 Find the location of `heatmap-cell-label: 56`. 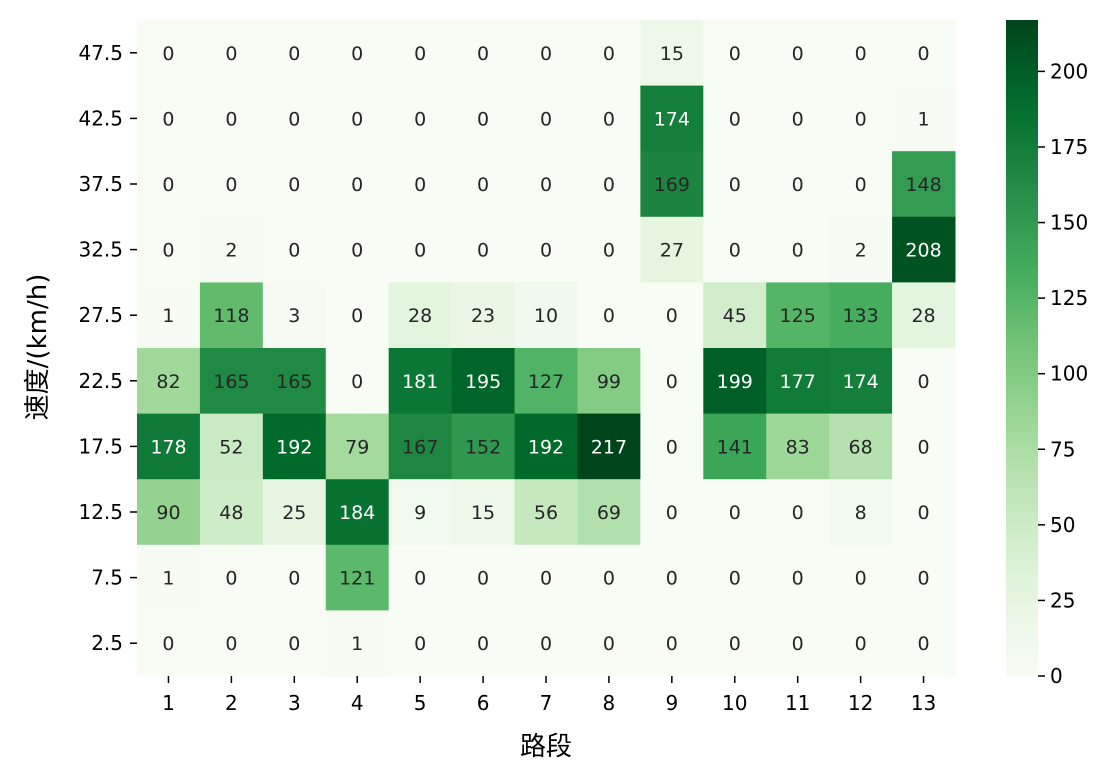

heatmap-cell-label: 56 is located at coordinates (546, 513).